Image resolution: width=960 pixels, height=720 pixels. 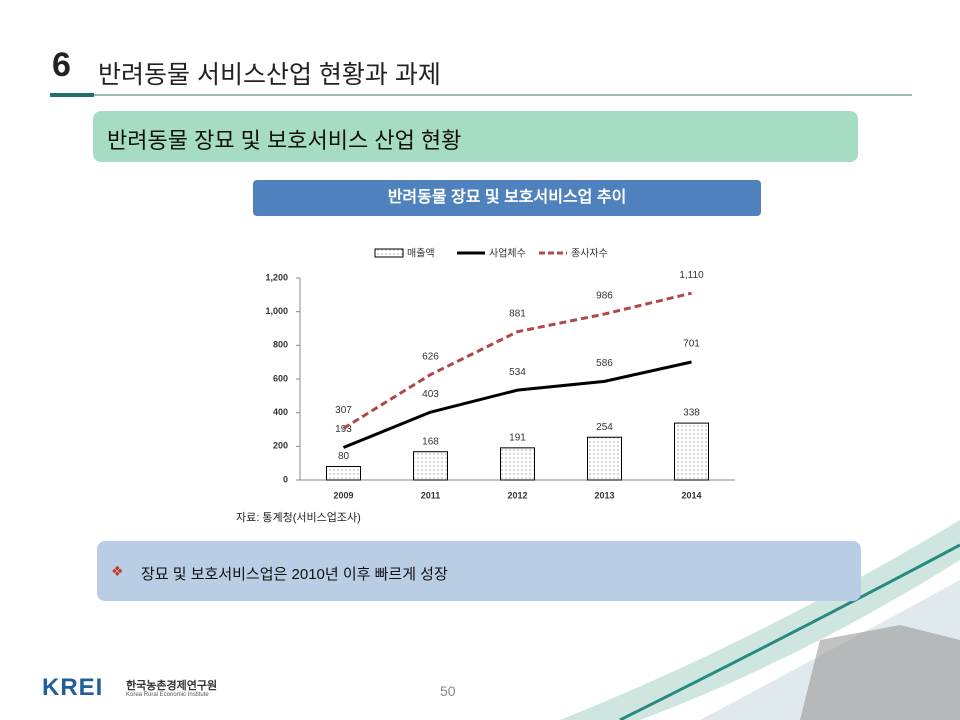 I want to click on y-tick-label: 600, so click(x=280, y=378).